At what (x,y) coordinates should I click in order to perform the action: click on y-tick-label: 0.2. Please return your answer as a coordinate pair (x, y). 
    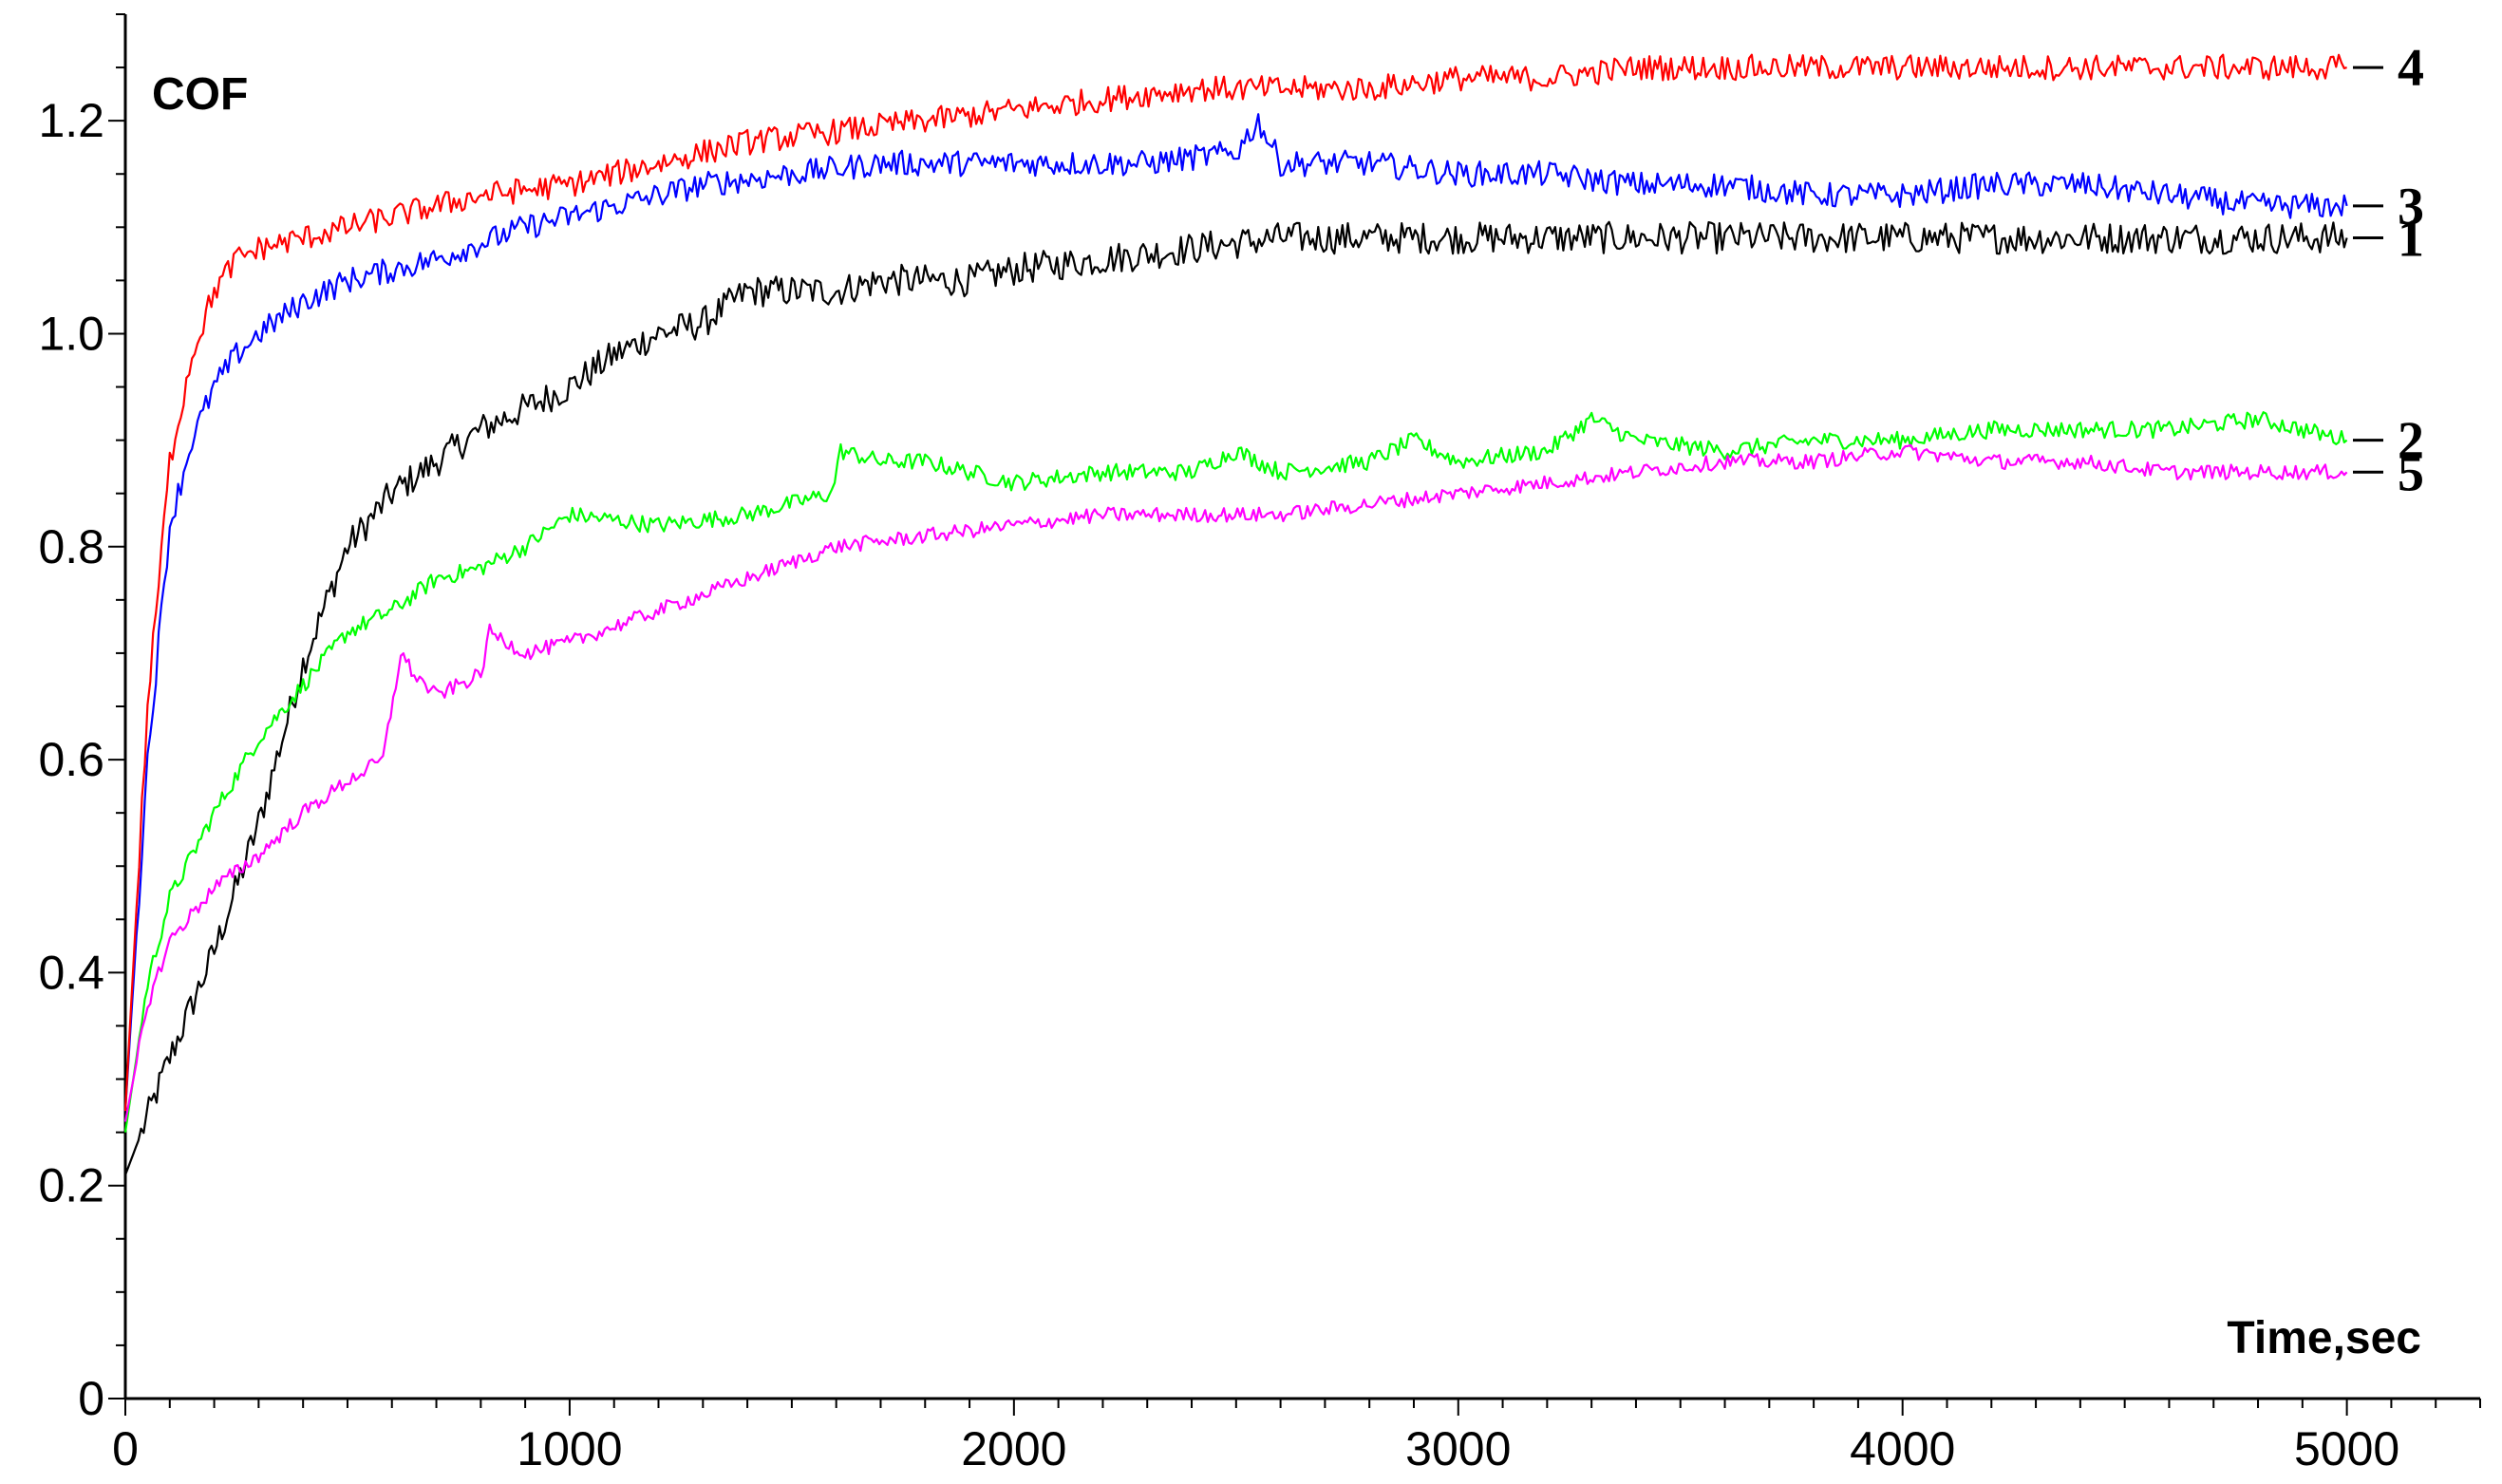
    Looking at the image, I should click on (71, 1185).